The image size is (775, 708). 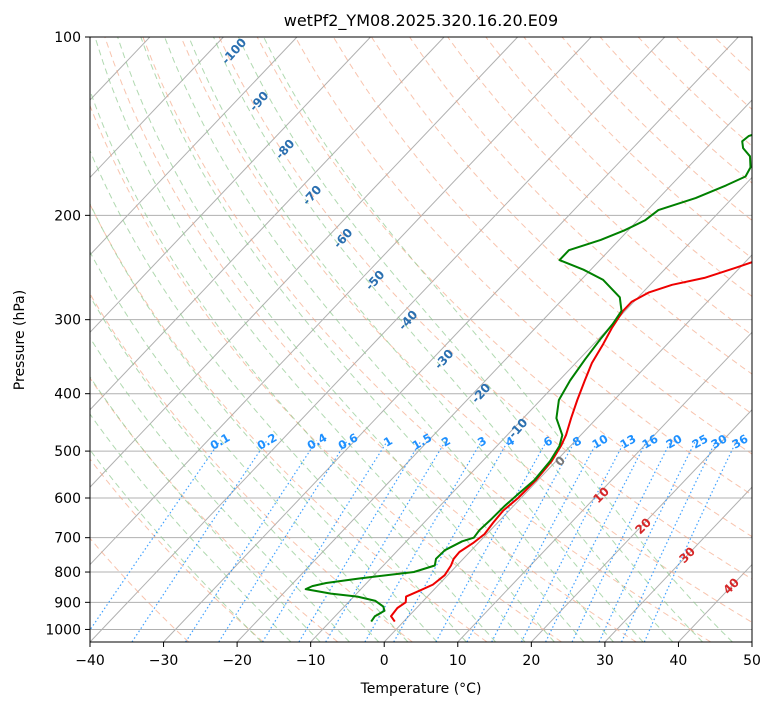 What do you see at coordinates (421, 689) in the screenshot?
I see `x-axis-label: Temperature (°C)` at bounding box center [421, 689].